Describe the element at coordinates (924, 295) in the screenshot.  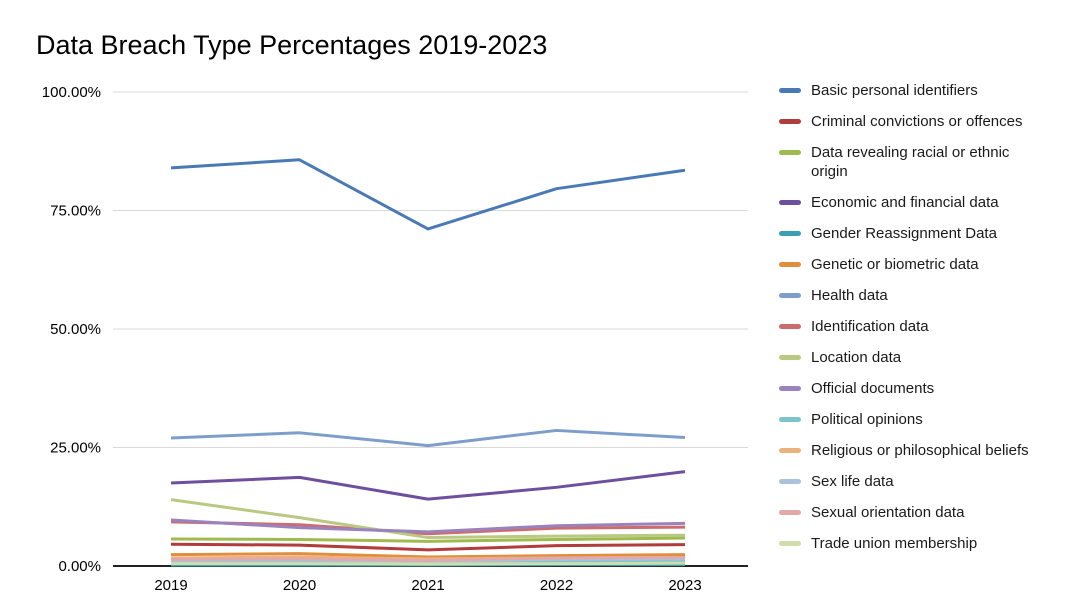
I see `legend-item-health-data: Health data` at that location.